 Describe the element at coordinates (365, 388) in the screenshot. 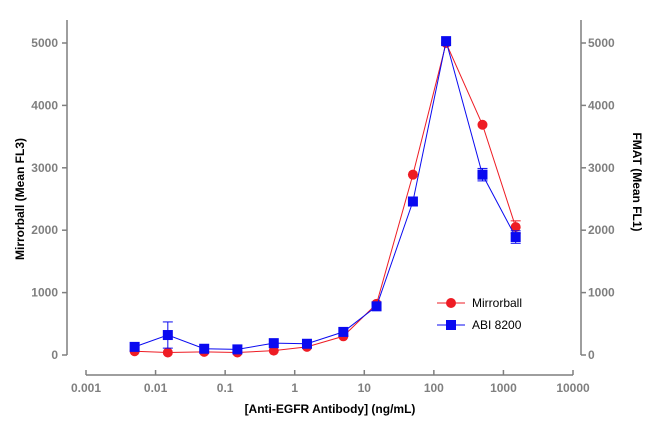

I see `x-tick-label: 10` at that location.